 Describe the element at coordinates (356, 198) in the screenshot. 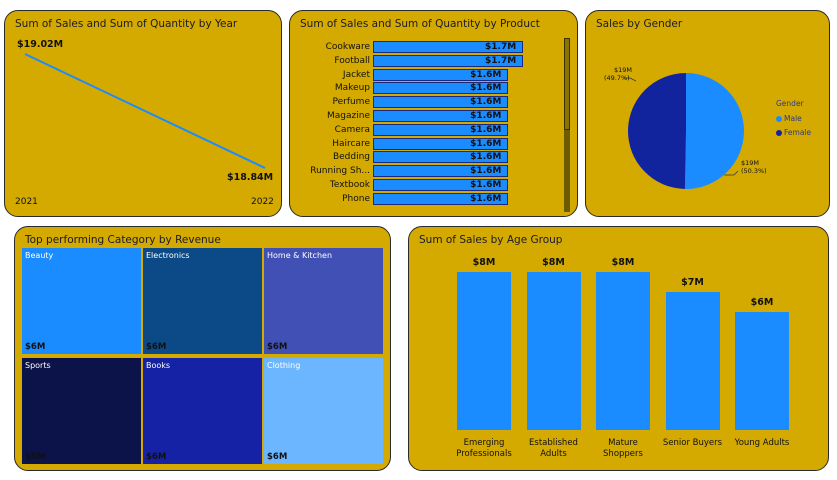

I see `product-category-label: Phone` at that location.